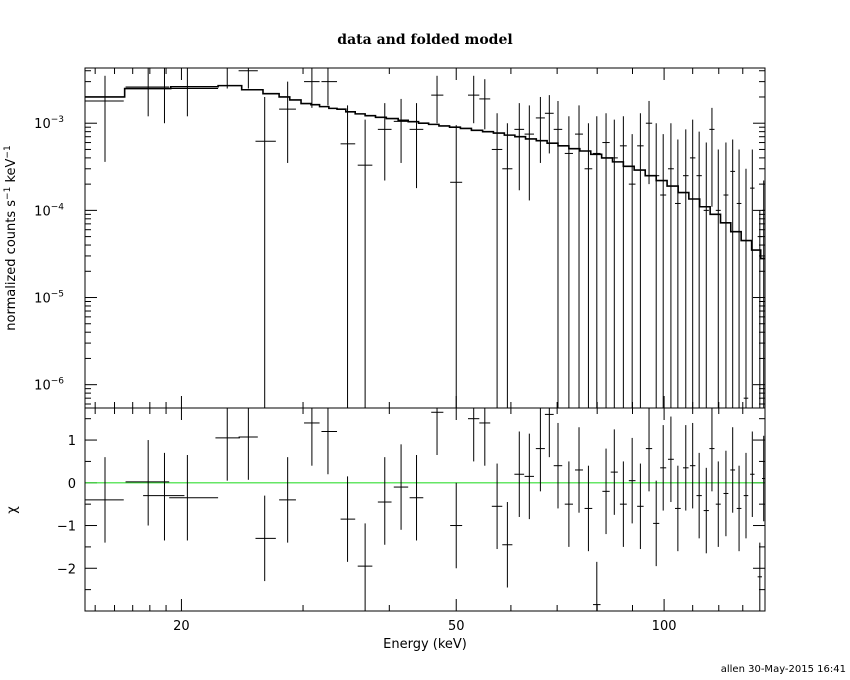 Image resolution: width=850 pixels, height=680 pixels. I want to click on residual-y-axis-label: χ, so click(12, 510).